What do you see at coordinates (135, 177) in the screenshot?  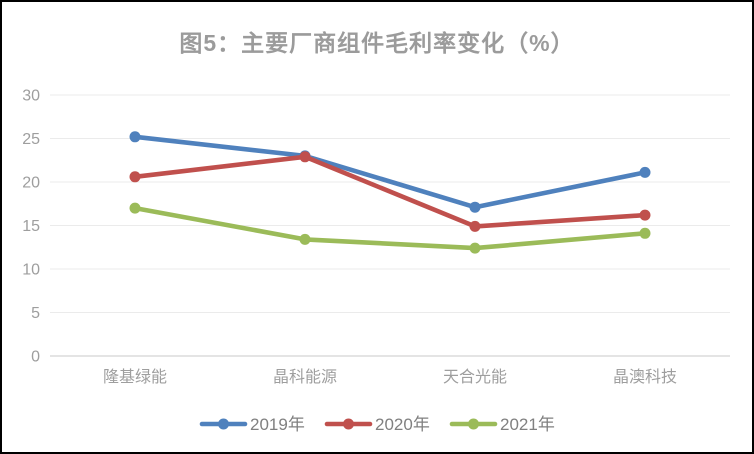 I see `data-point-2020年-隆基绿能` at bounding box center [135, 177].